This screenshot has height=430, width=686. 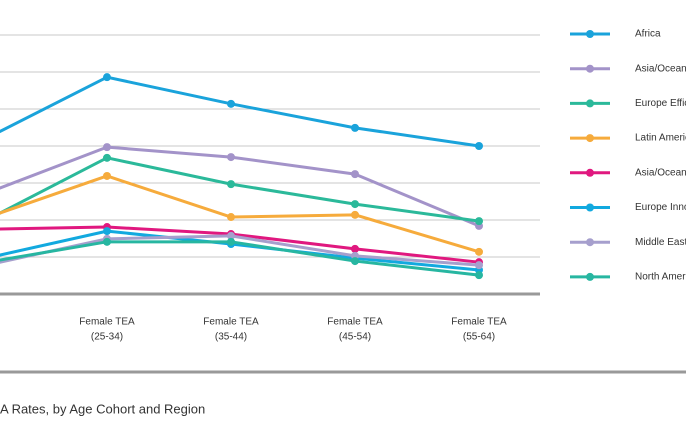 I want to click on x-tick-label: (25-34), so click(x=107, y=337).